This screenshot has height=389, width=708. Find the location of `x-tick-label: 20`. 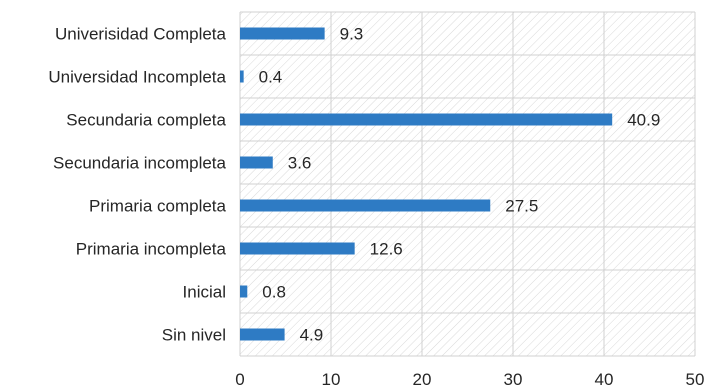

x-tick-label: 20 is located at coordinates (422, 379).